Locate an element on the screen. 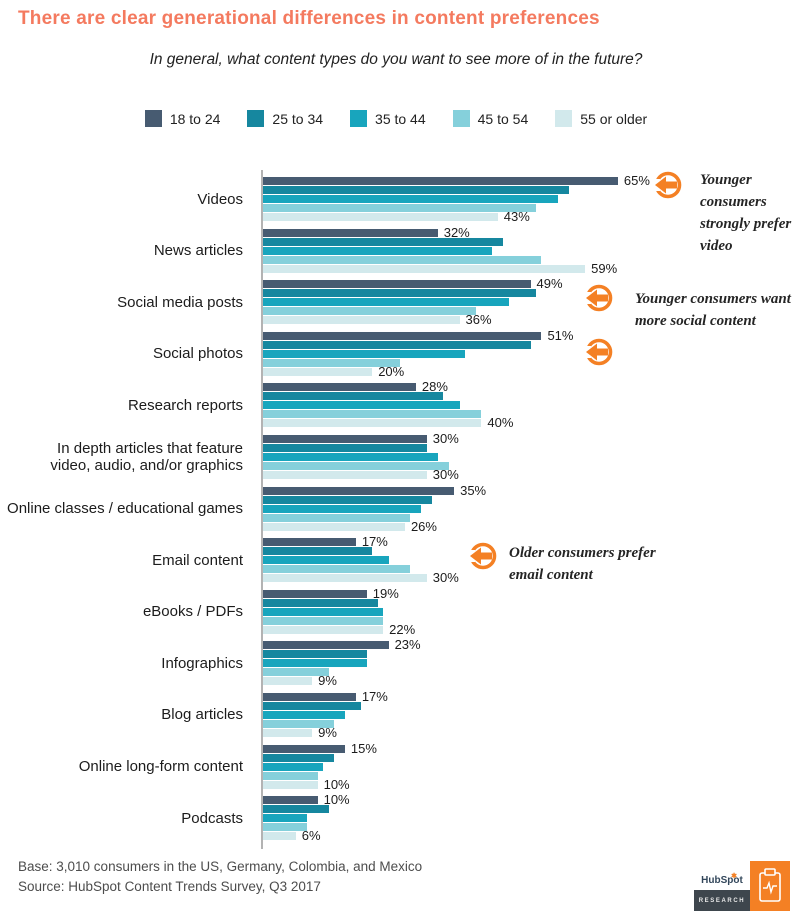 Image resolution: width=792 pixels, height=914 pixels. bar-group: 23% 9% is located at coordinates (342, 662).